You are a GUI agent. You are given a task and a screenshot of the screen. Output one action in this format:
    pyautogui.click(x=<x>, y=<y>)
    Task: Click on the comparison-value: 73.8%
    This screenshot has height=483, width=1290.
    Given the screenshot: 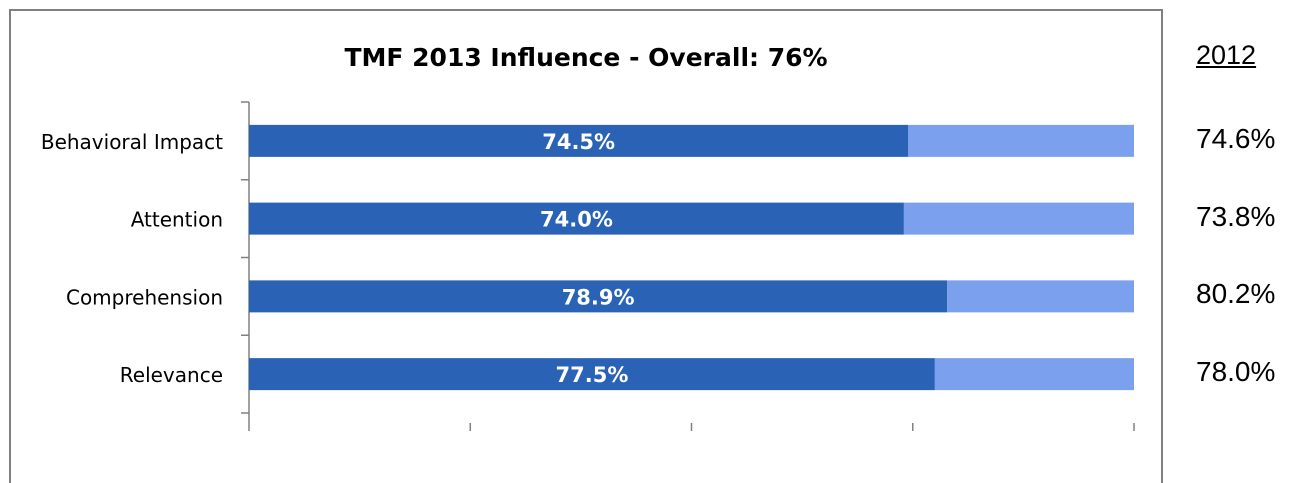 What is the action you would take?
    pyautogui.click(x=1236, y=216)
    